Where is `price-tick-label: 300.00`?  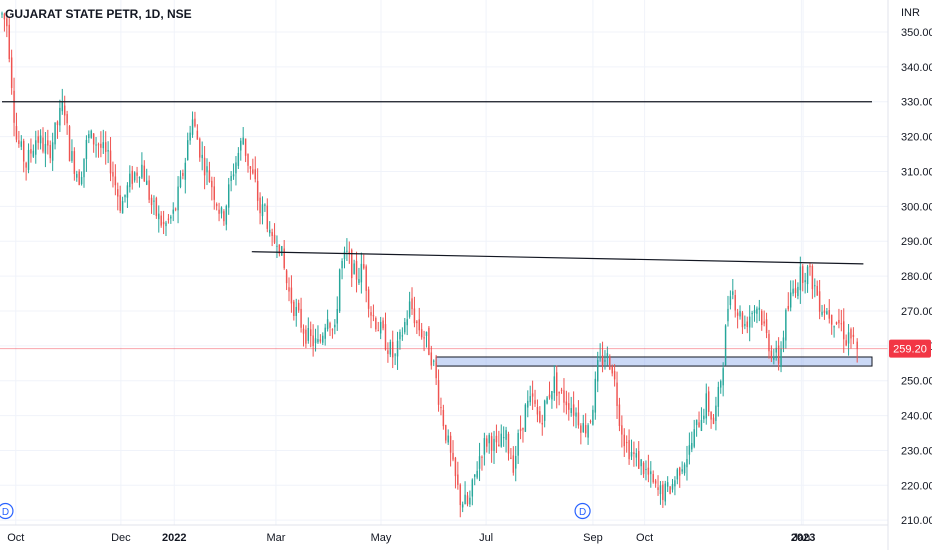 price-tick-label: 300.00 is located at coordinates (916, 207).